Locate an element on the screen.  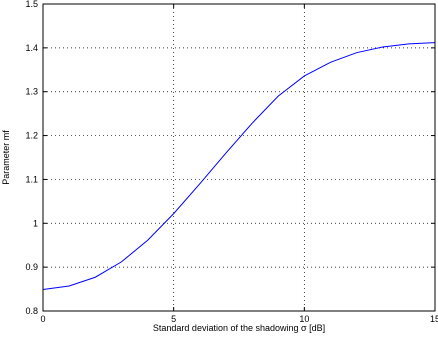
x-tick-label: 15 is located at coordinates (434, 319).